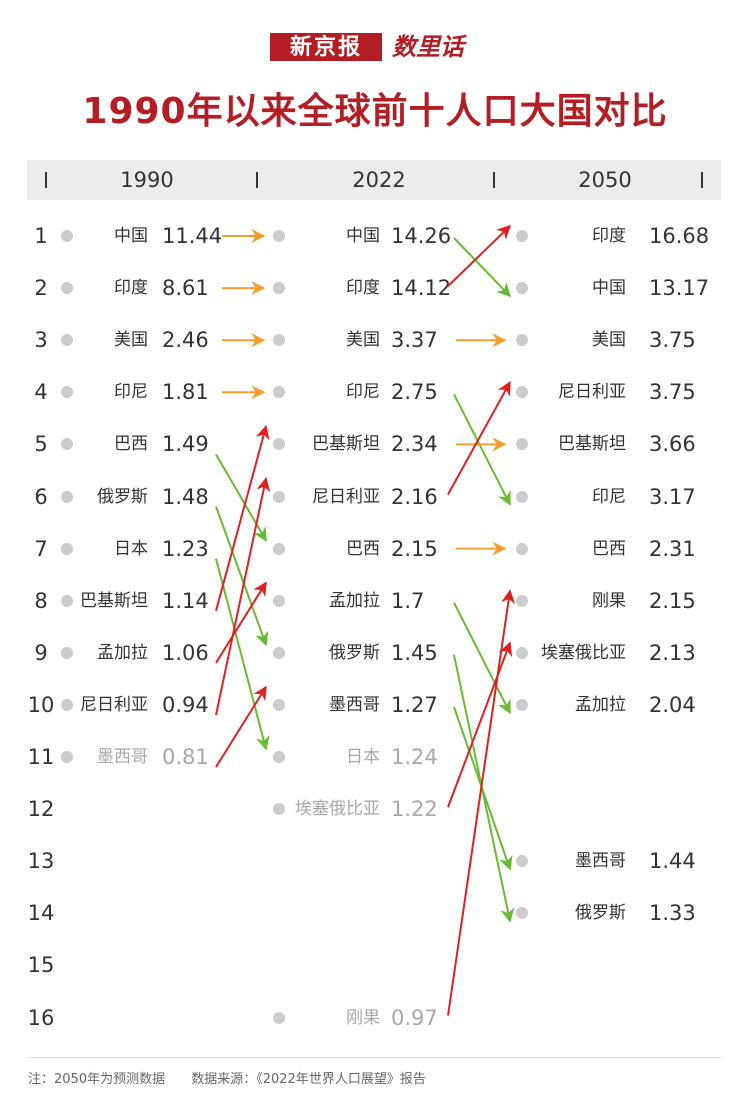 The height and width of the screenshot is (1113, 750). I want to click on c2022-country-name: 美国, so click(363, 340).